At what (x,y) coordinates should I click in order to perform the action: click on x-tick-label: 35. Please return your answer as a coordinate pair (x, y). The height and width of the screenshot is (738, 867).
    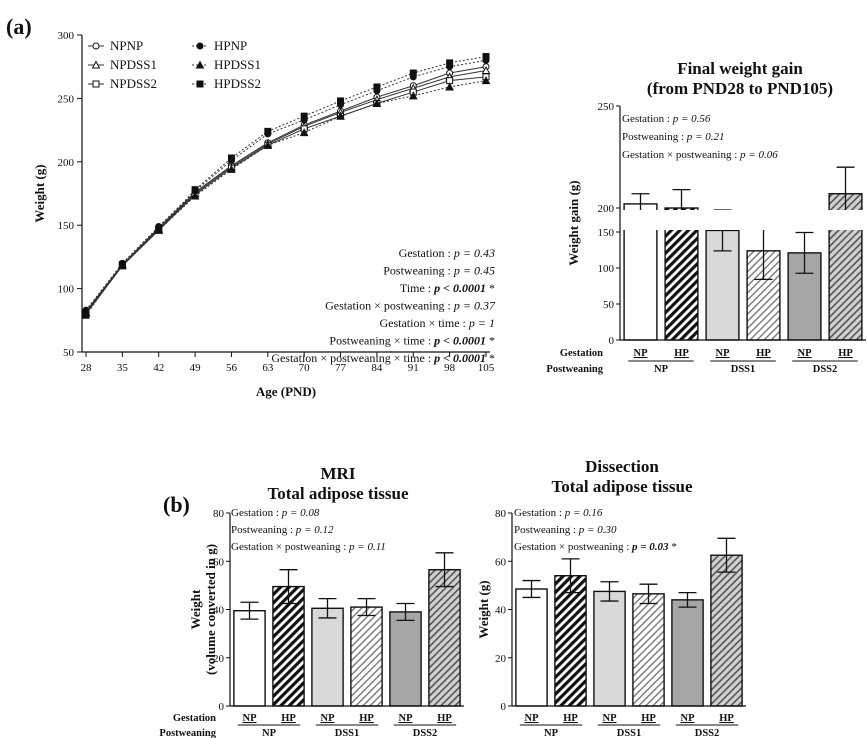
    Looking at the image, I should click on (123, 368).